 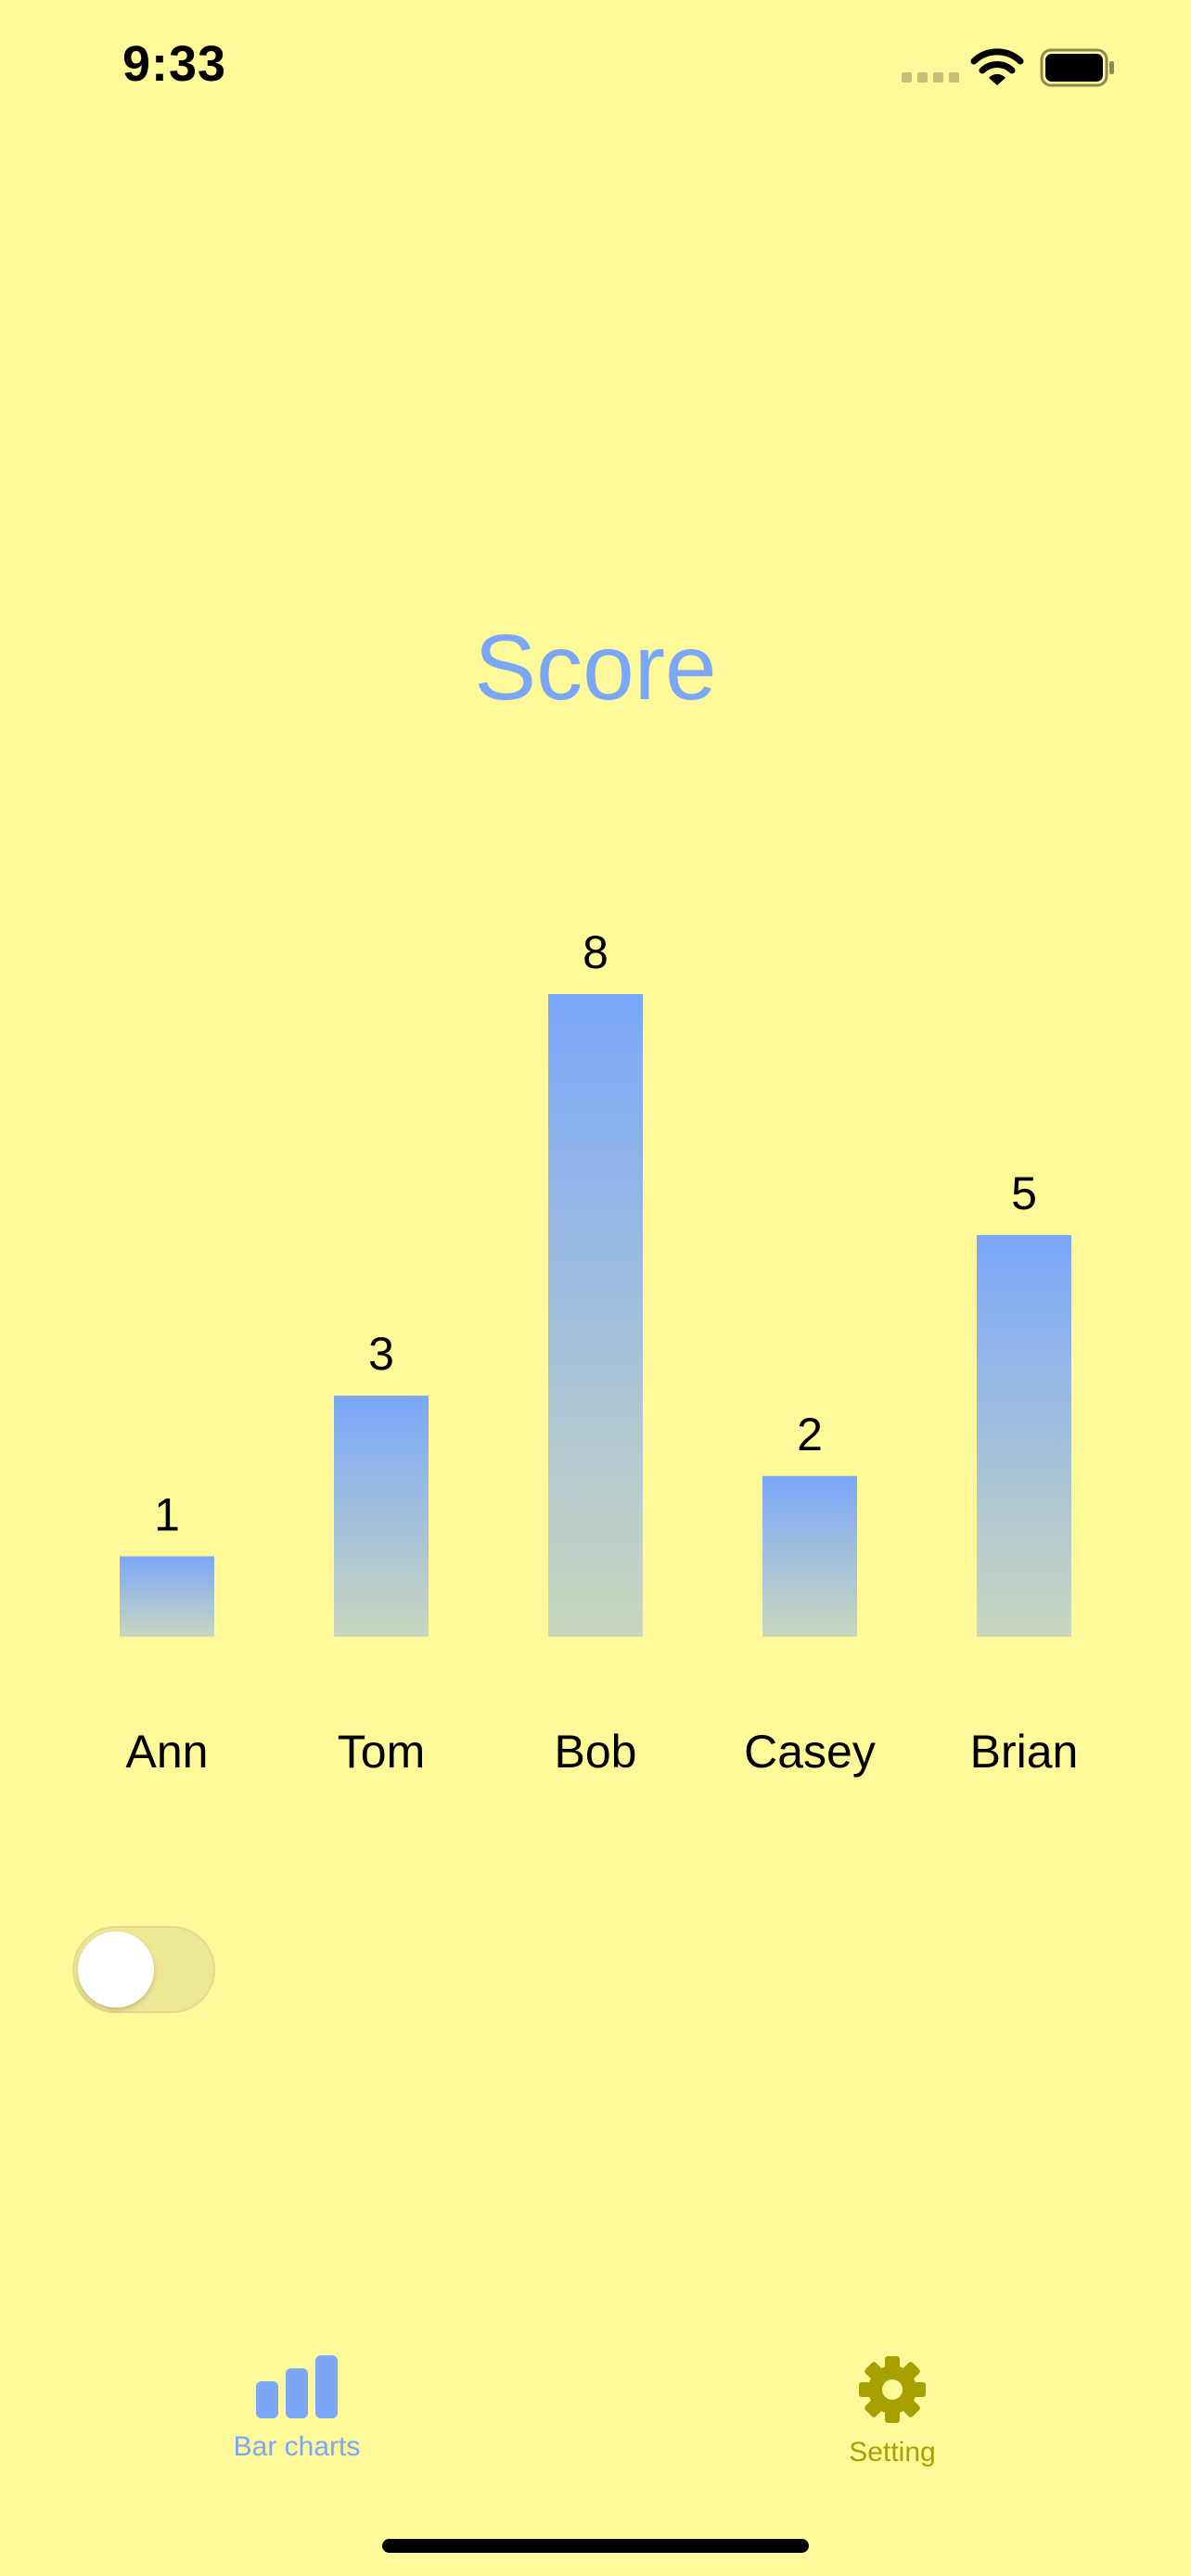 What do you see at coordinates (381, 1752) in the screenshot?
I see `bar-category-label: Tom` at bounding box center [381, 1752].